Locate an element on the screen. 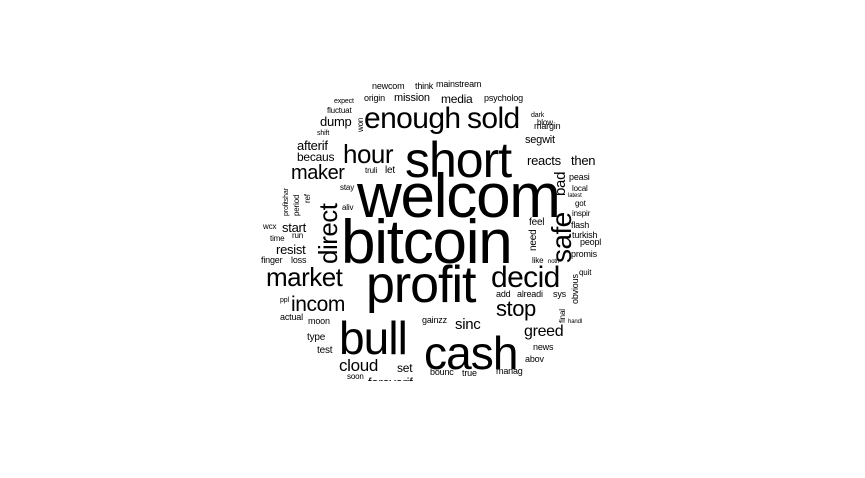 The height and width of the screenshot is (478, 865). word-blow: blow is located at coordinates (545, 122).